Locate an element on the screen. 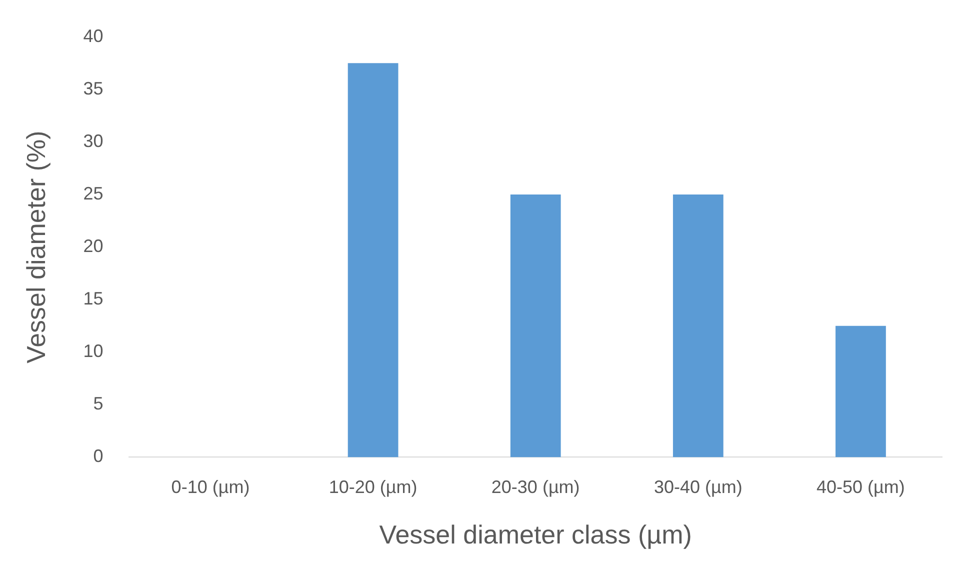 The image size is (960, 578). y-tick-label: 20 is located at coordinates (93, 246).